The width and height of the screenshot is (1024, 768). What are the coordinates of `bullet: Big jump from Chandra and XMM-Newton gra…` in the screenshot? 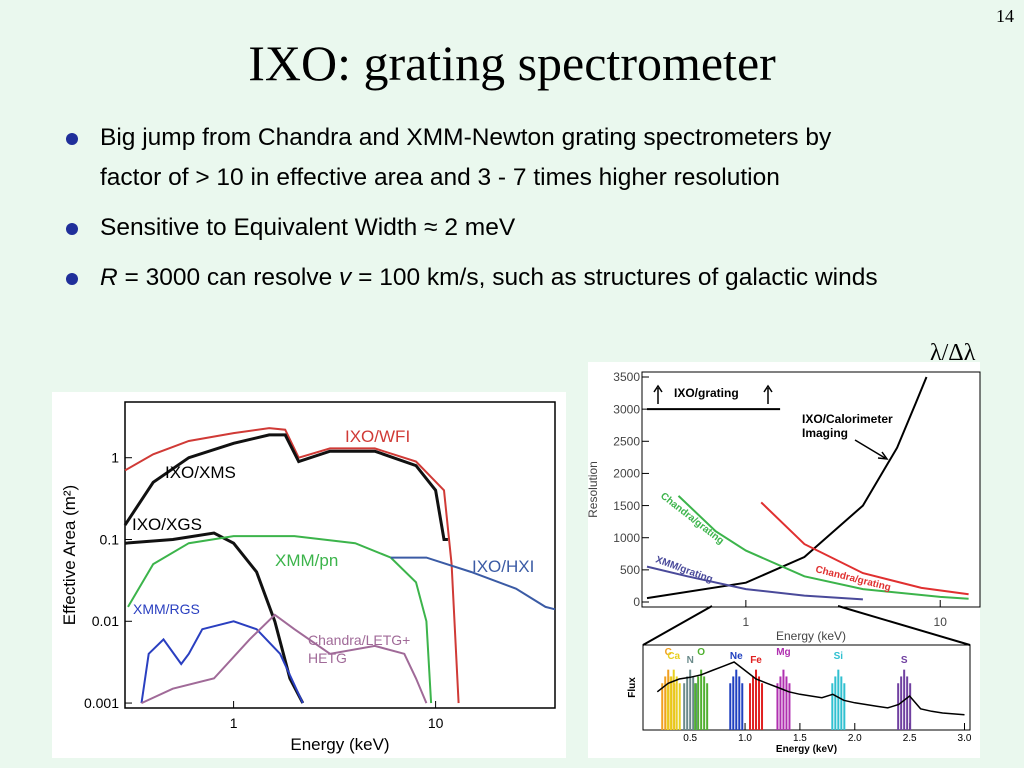 It's located at (470, 158).